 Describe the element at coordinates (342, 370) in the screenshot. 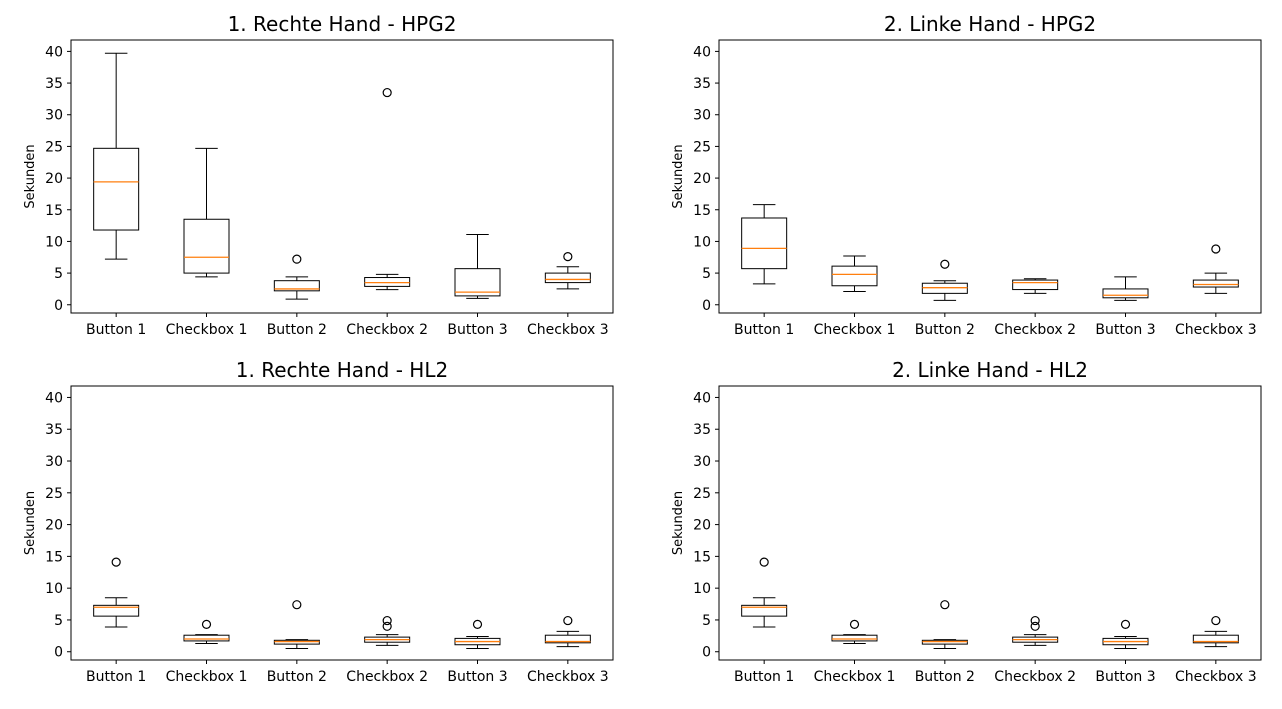

I see `chart-title: 1. Rechte Hand - HL2` at that location.